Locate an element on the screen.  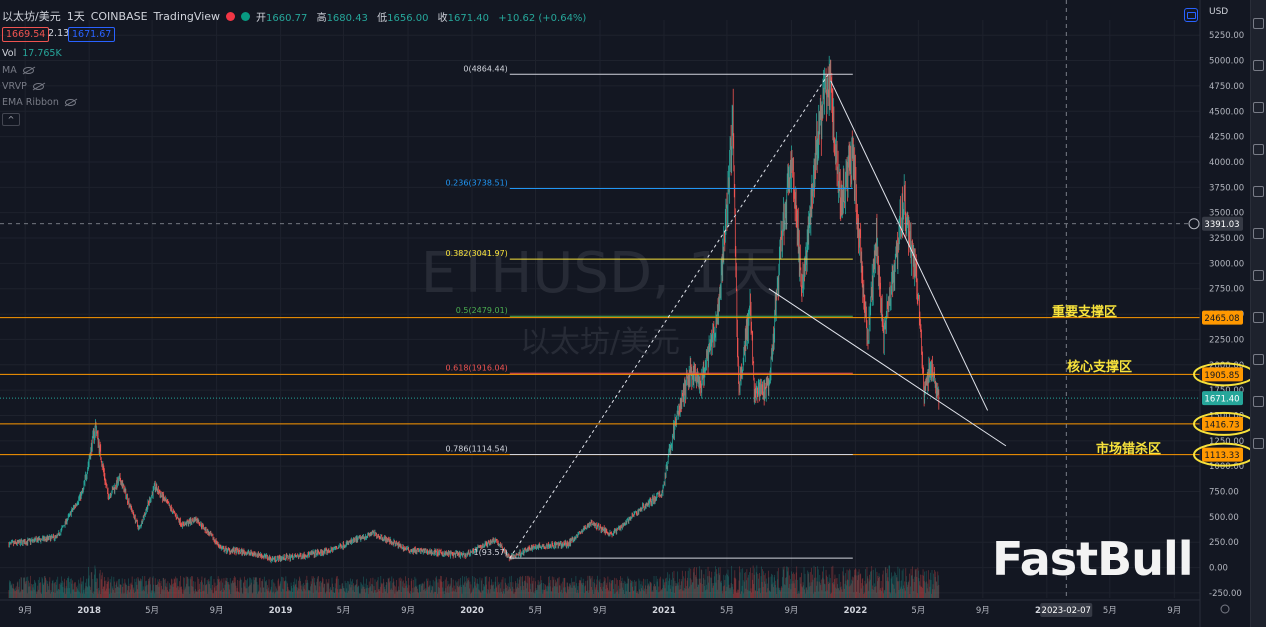
watchlist-icon is located at coordinates (1258, 23).